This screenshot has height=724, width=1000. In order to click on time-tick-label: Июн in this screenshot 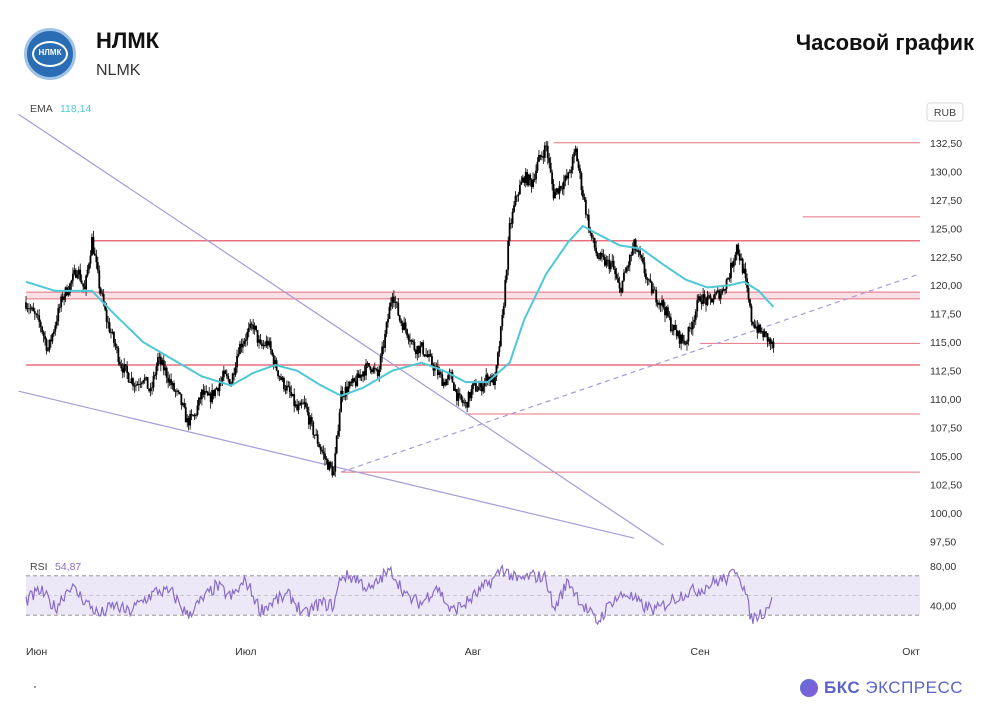, I will do `click(36, 652)`.